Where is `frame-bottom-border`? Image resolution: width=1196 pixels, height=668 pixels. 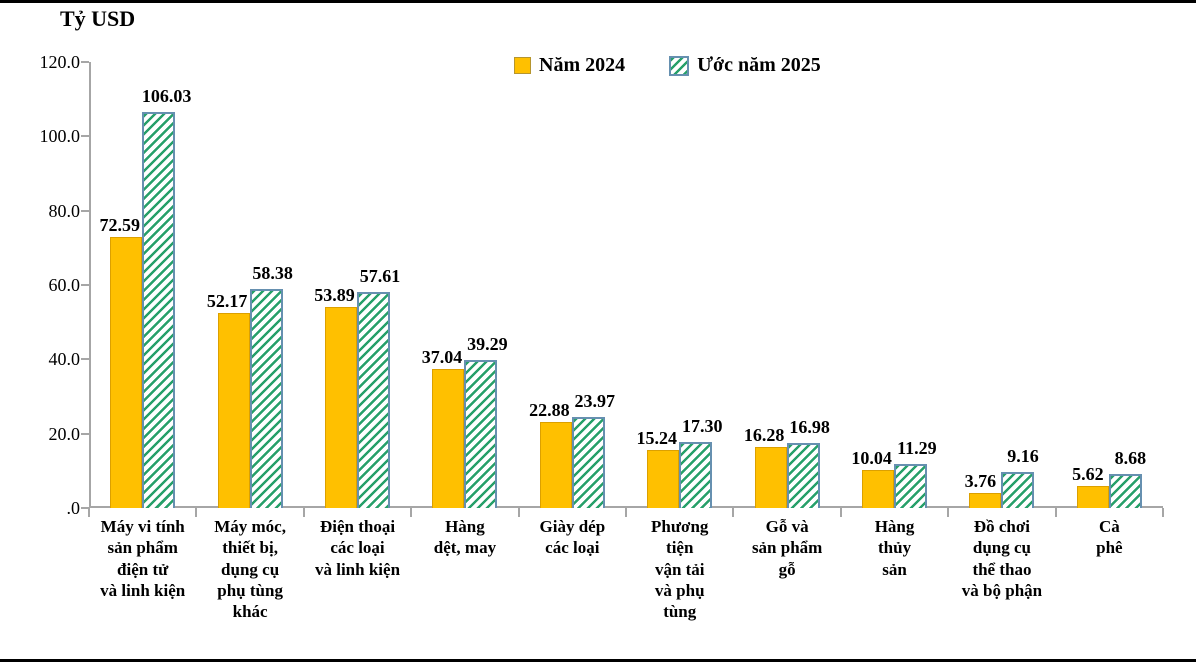
frame-bottom-border is located at coordinates (598, 660).